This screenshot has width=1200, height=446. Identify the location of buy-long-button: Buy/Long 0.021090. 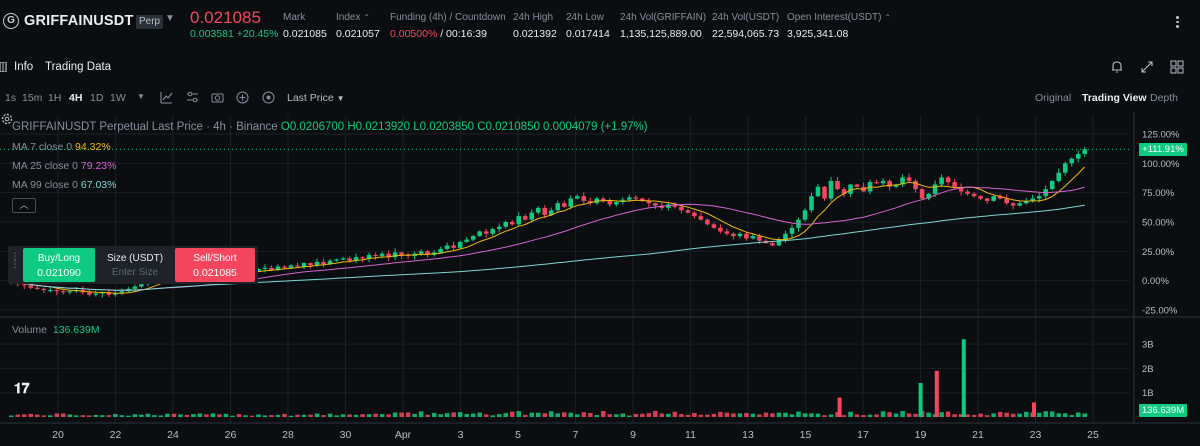
(59, 265).